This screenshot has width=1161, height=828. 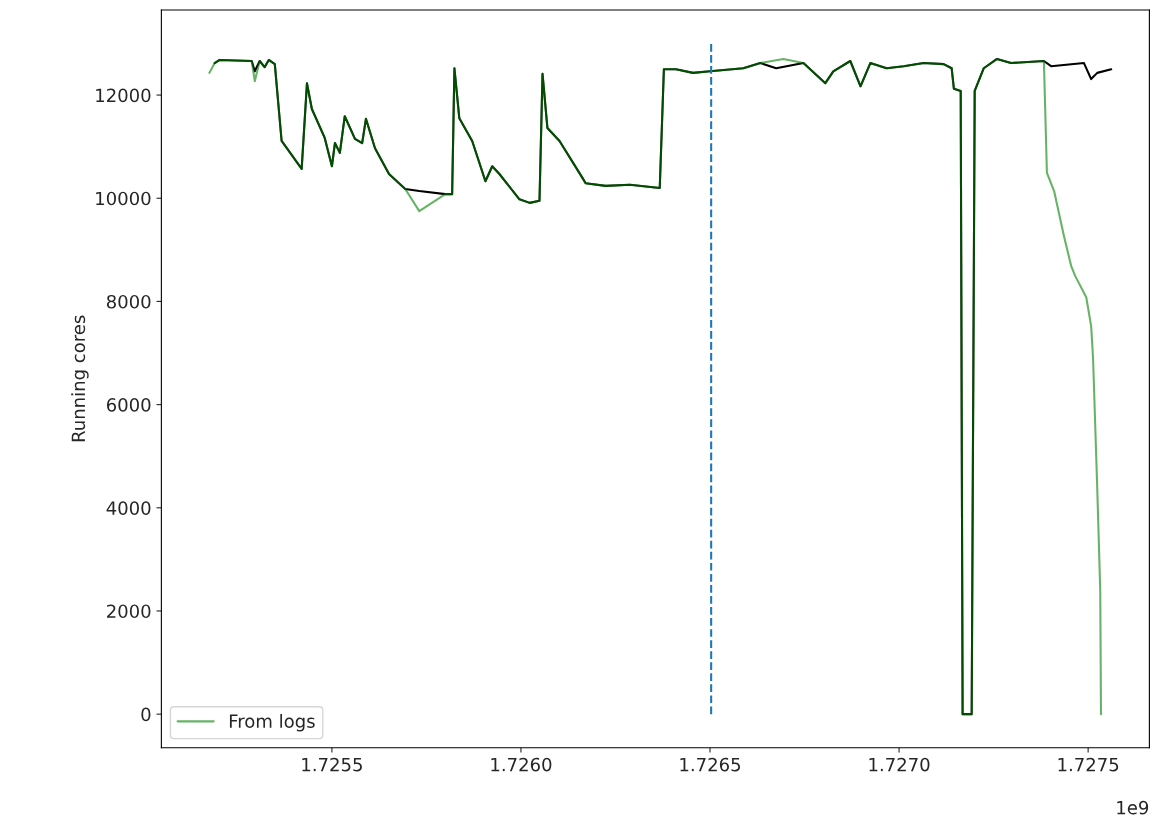 I want to click on y-tick-label: 12000, so click(x=123, y=95).